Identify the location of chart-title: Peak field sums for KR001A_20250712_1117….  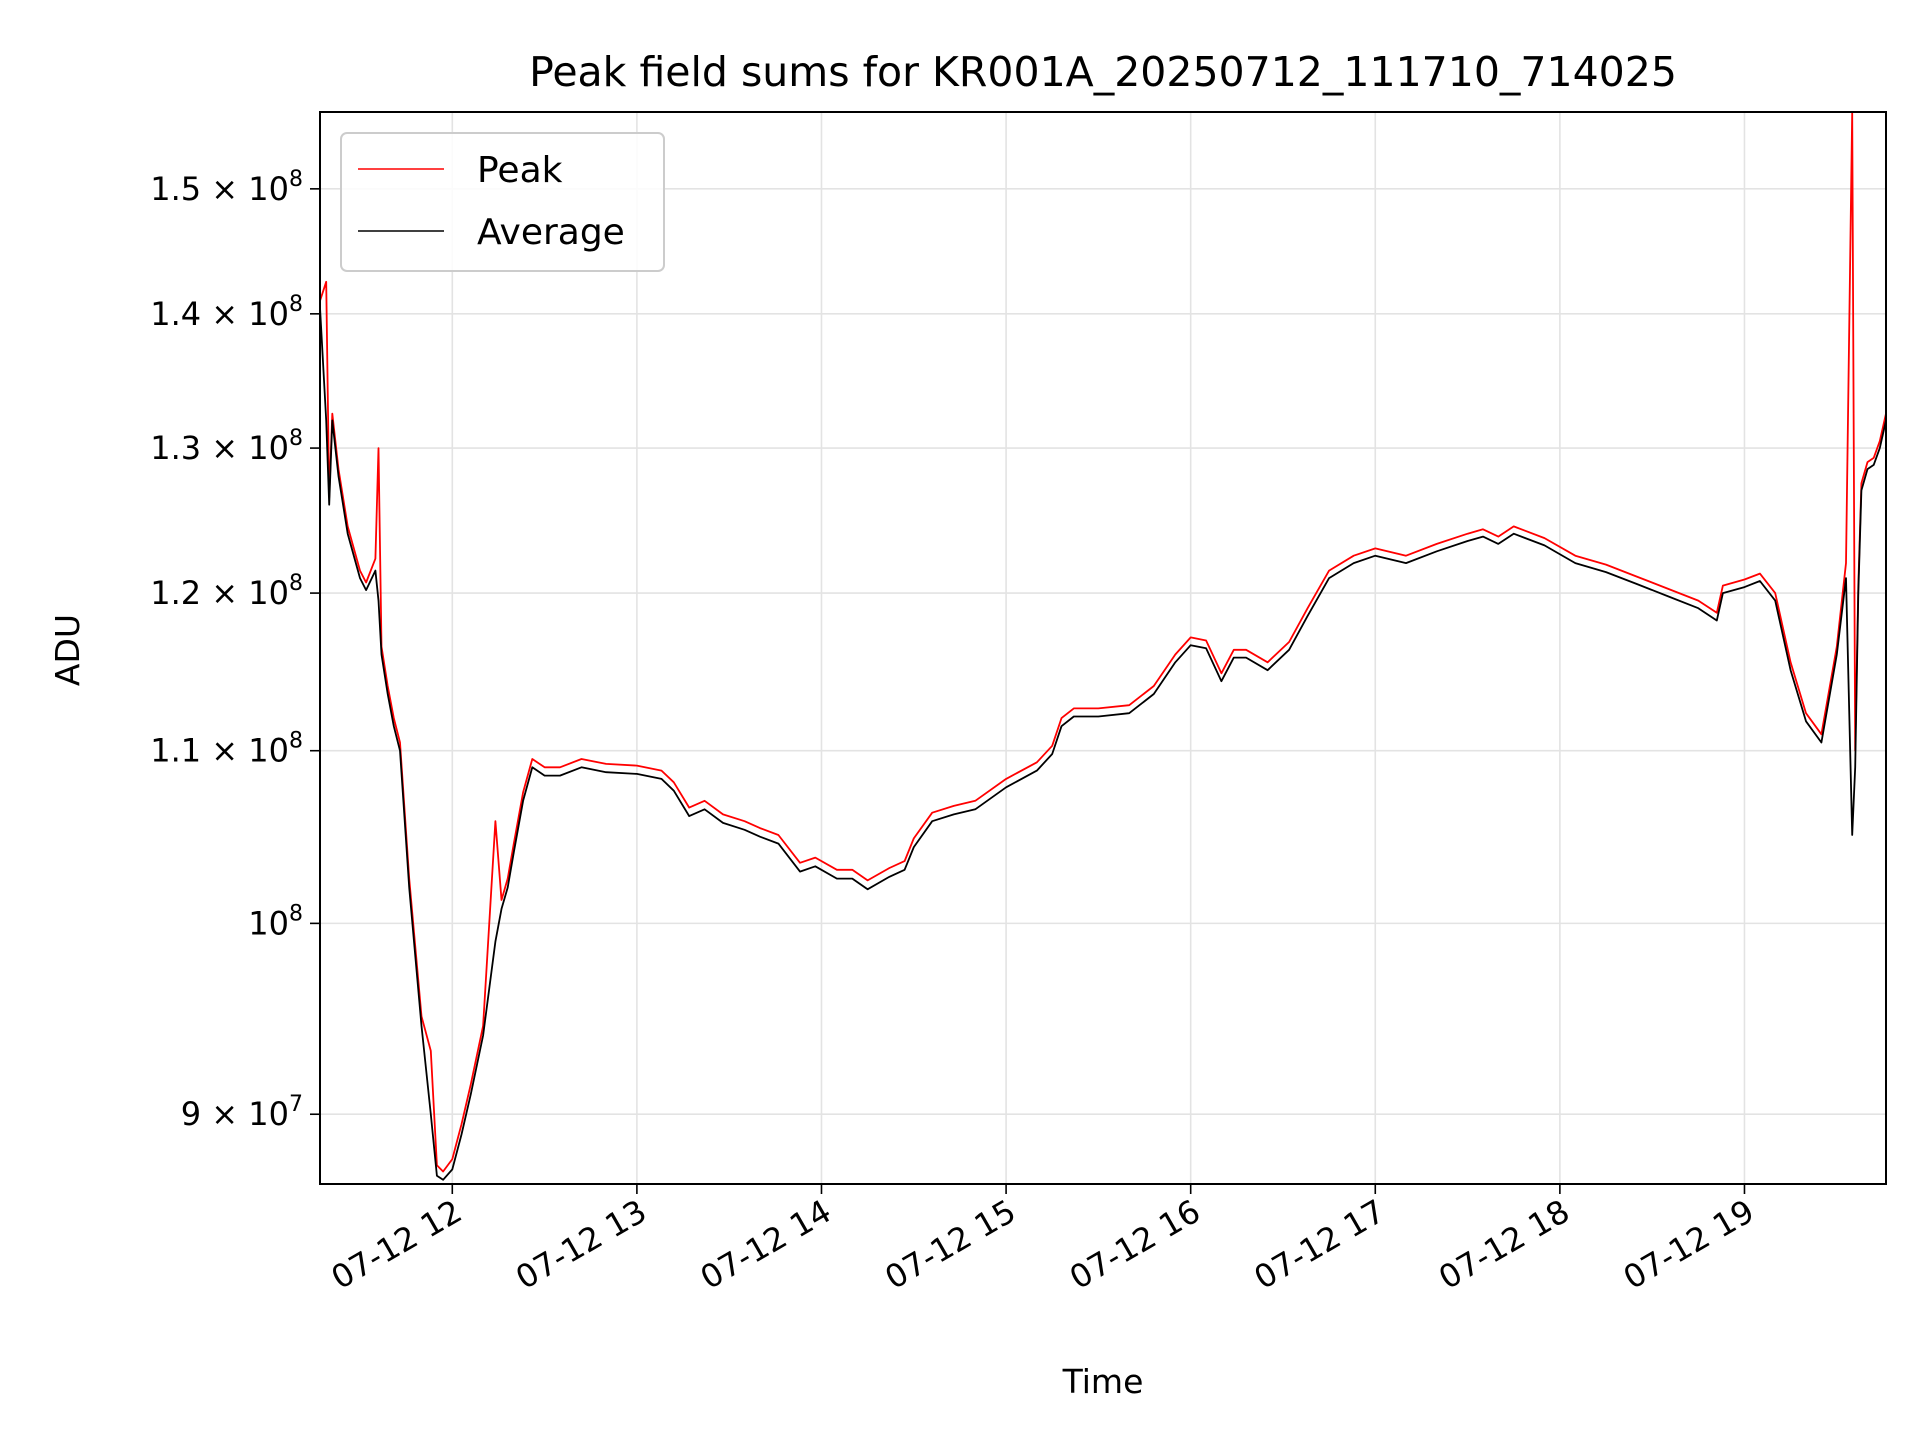
(1103, 72).